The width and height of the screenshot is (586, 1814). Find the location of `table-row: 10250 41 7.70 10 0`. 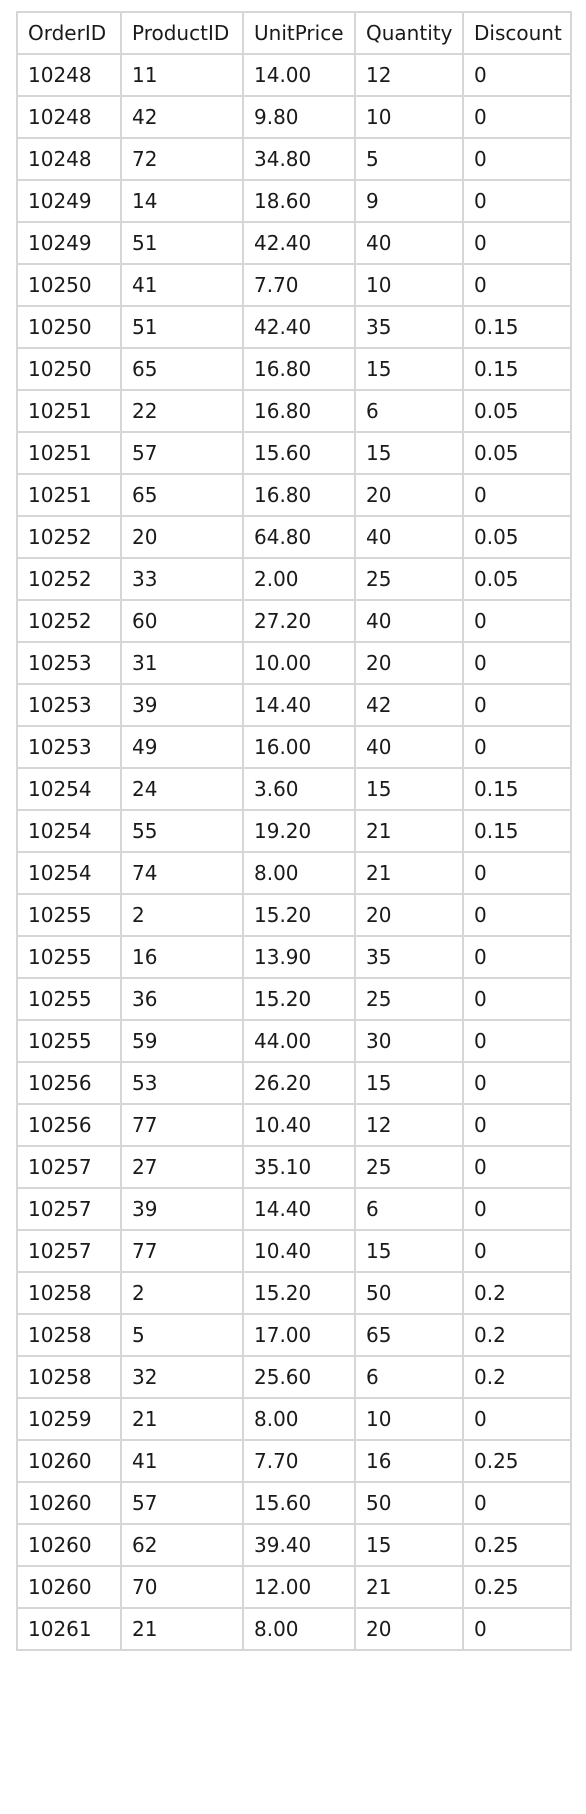

table-row: 10250 41 7.70 10 0 is located at coordinates (294, 285).